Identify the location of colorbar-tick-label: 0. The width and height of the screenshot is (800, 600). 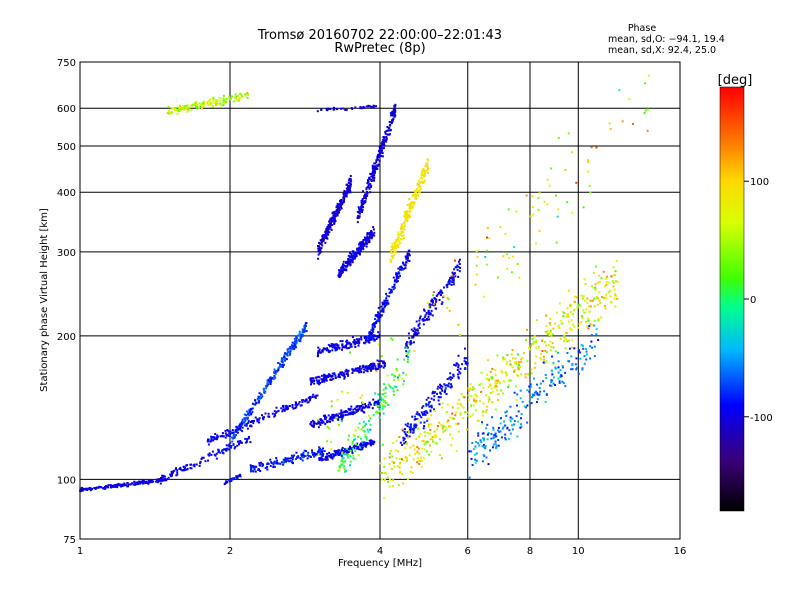
(753, 300).